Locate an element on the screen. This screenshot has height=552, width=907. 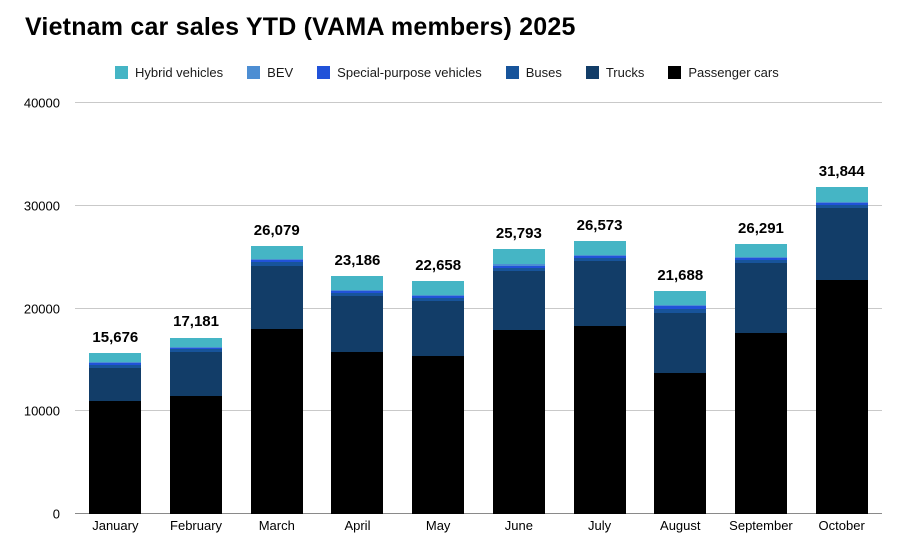
bar-september: 26,291 is located at coordinates (761, 308).